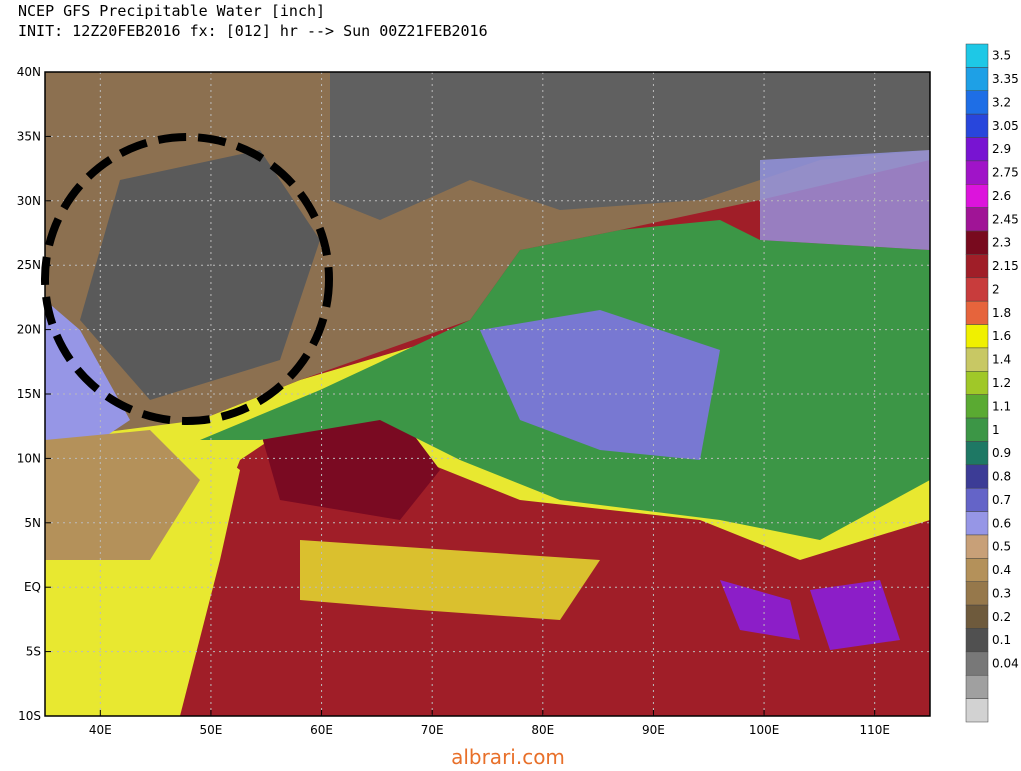 This screenshot has width=1021, height=771. Describe the element at coordinates (1001, 313) in the screenshot. I see `colorbar-label: 1.8` at that location.